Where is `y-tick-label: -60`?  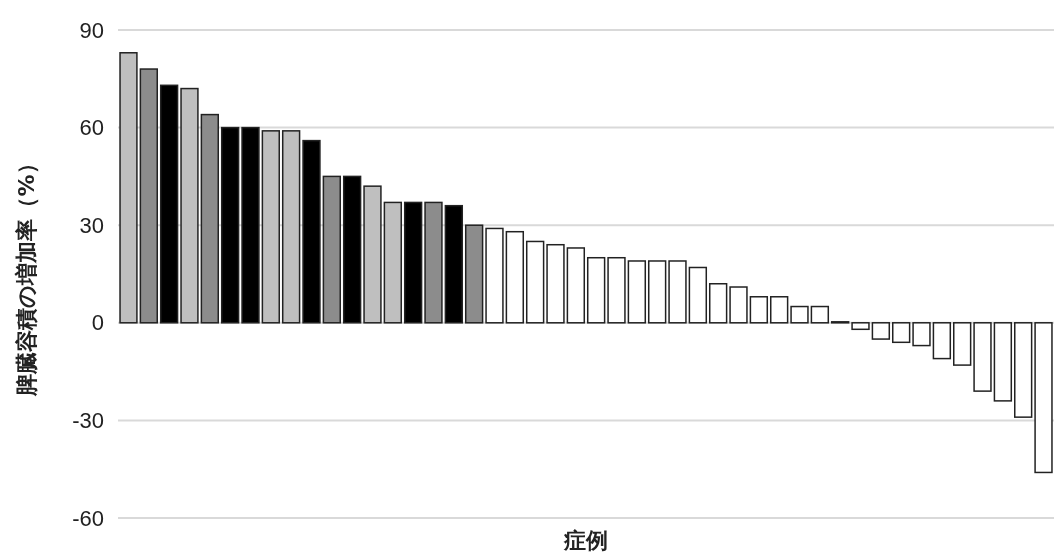
y-tick-label: -60 is located at coordinates (88, 518).